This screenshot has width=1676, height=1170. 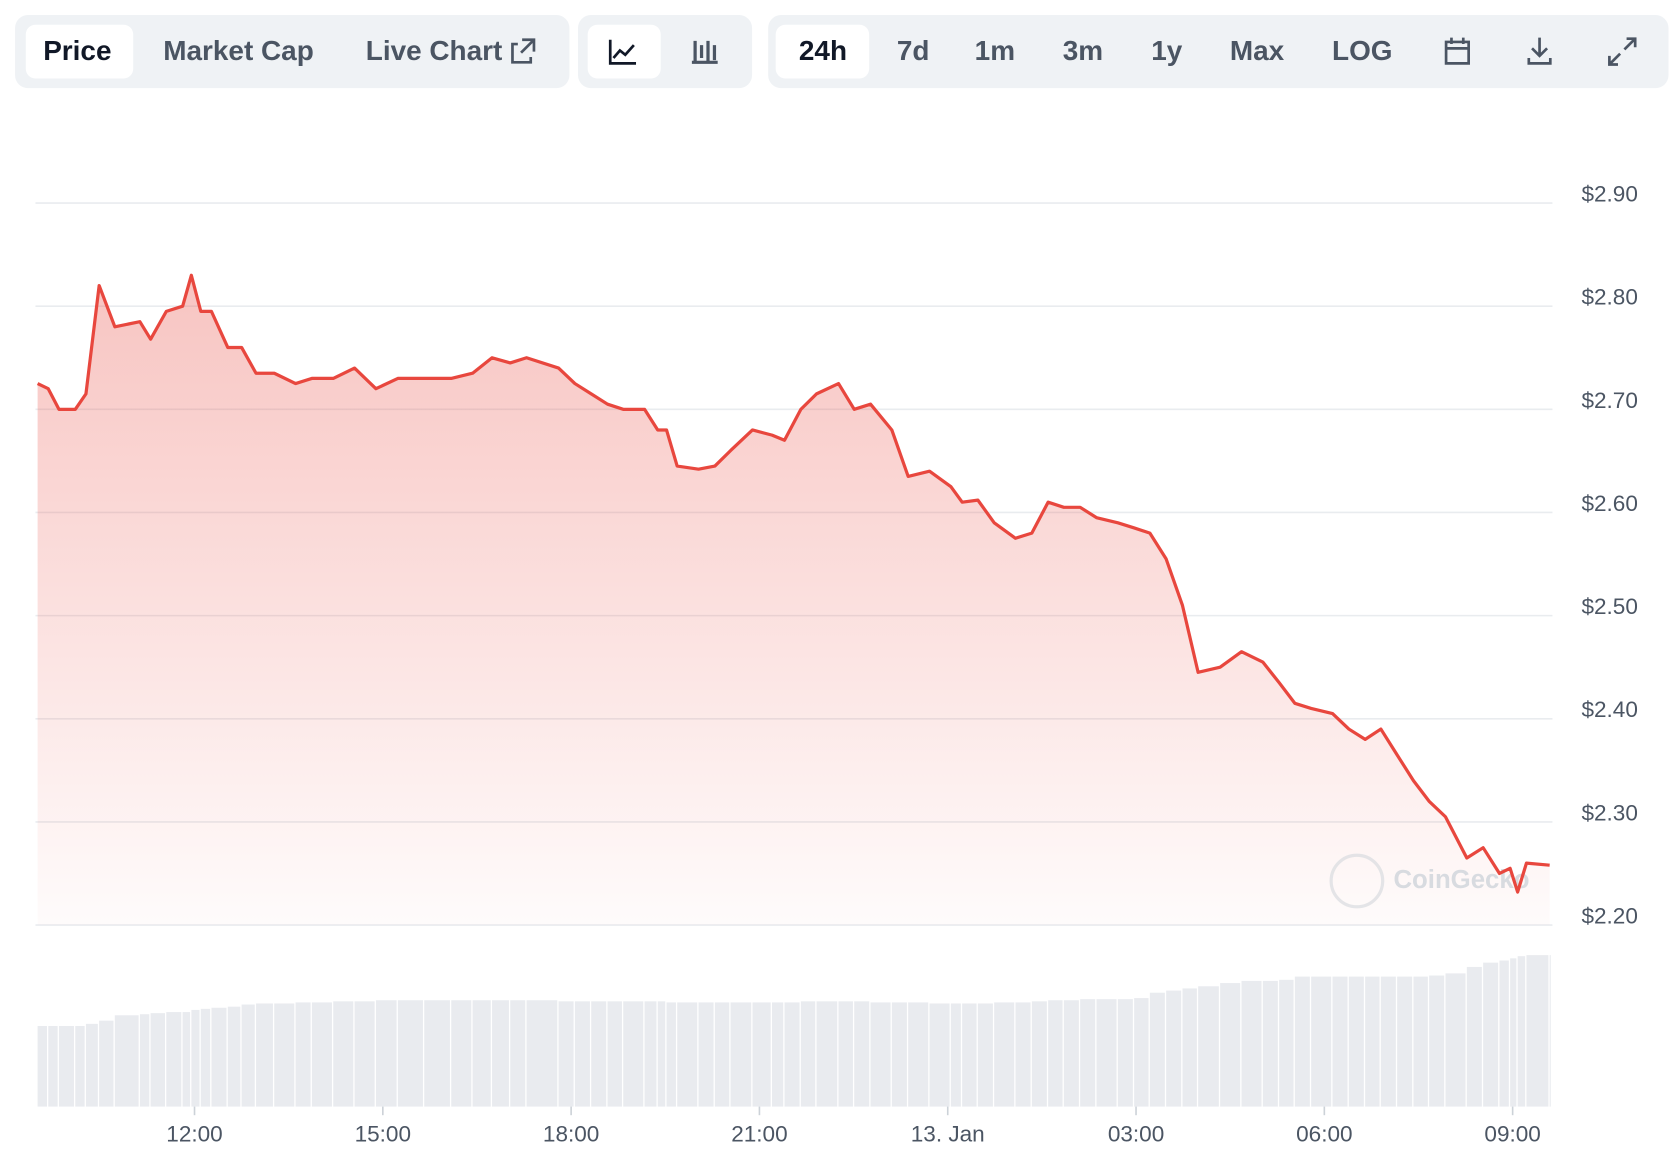 I want to click on fullscreen-icon, so click(x=1622, y=51).